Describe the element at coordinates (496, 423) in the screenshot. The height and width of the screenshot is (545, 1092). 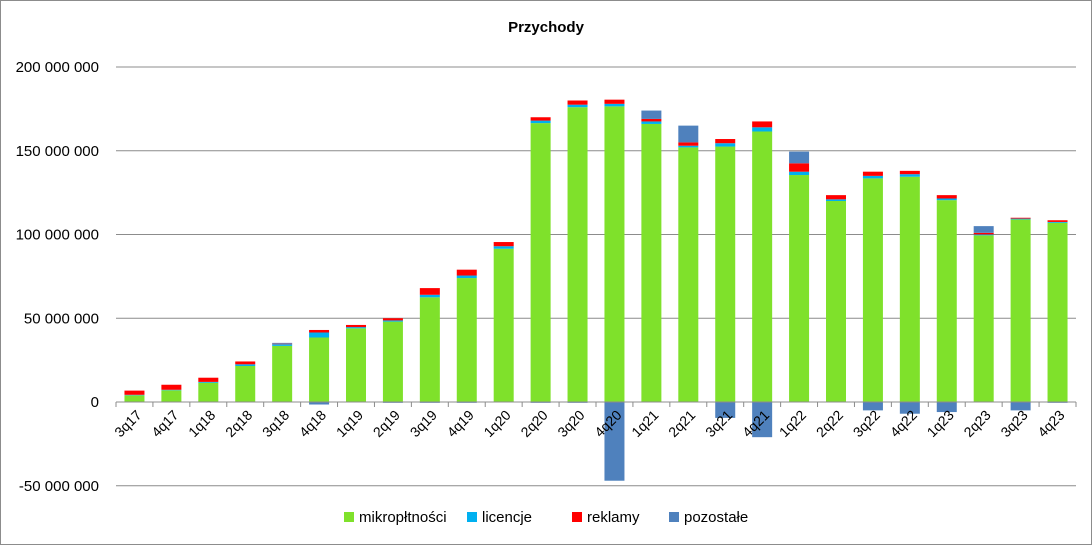
I see `x-tick-label: 1q20` at that location.